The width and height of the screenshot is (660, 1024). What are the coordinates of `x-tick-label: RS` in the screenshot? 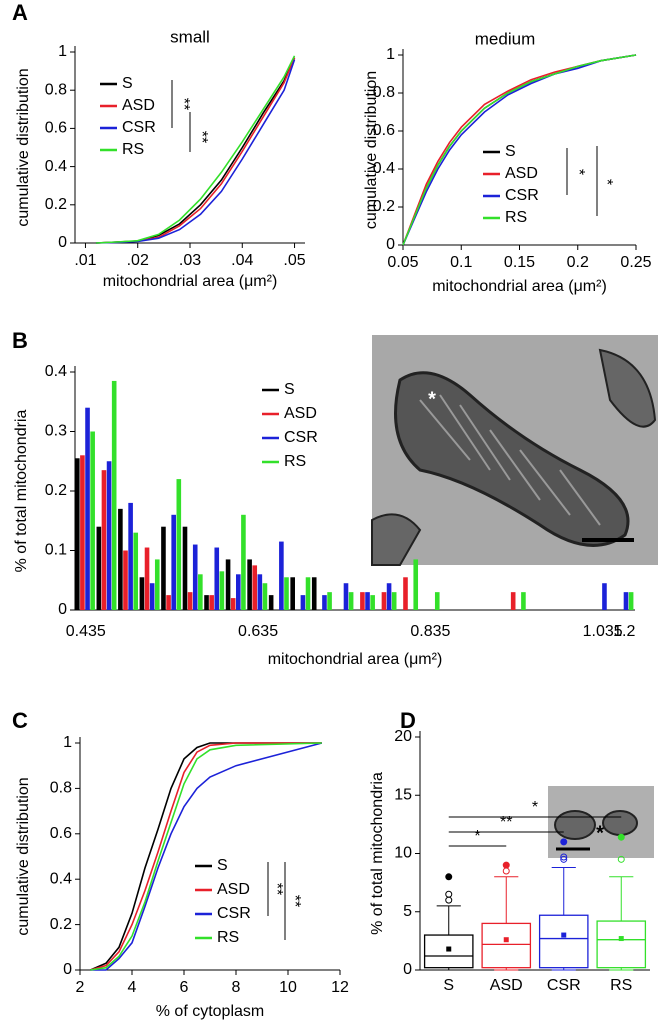 It's located at (621, 985).